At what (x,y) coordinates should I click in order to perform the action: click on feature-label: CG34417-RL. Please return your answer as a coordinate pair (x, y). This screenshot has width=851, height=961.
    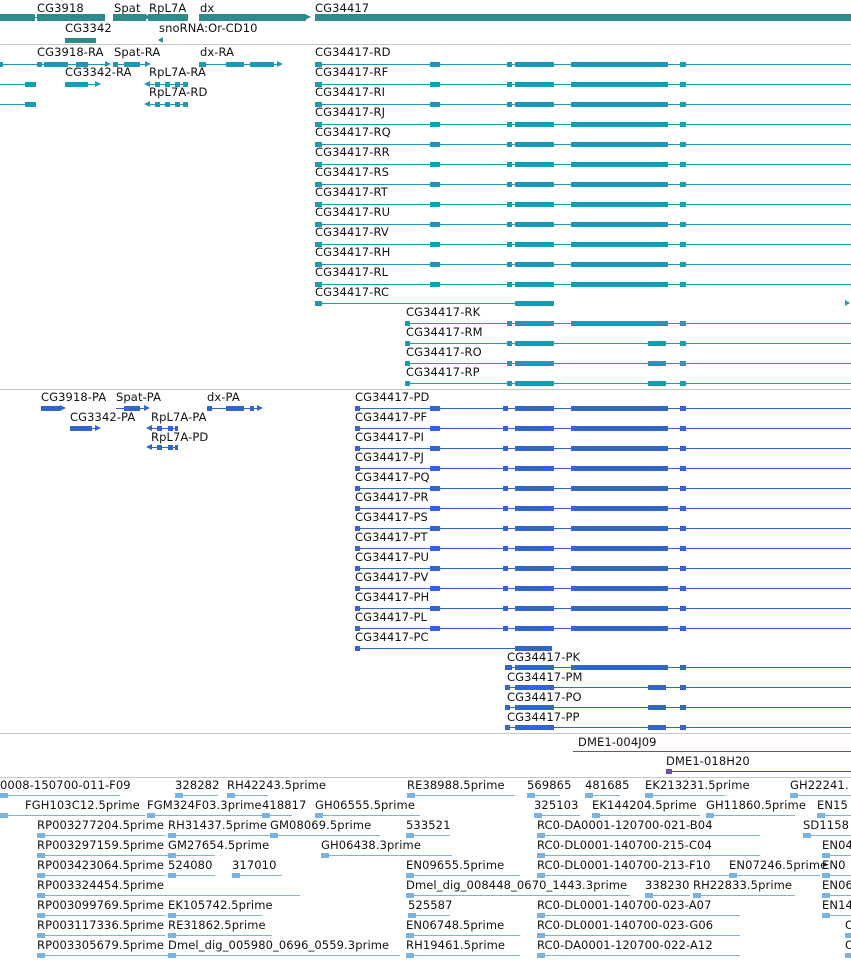
    Looking at the image, I should click on (352, 272).